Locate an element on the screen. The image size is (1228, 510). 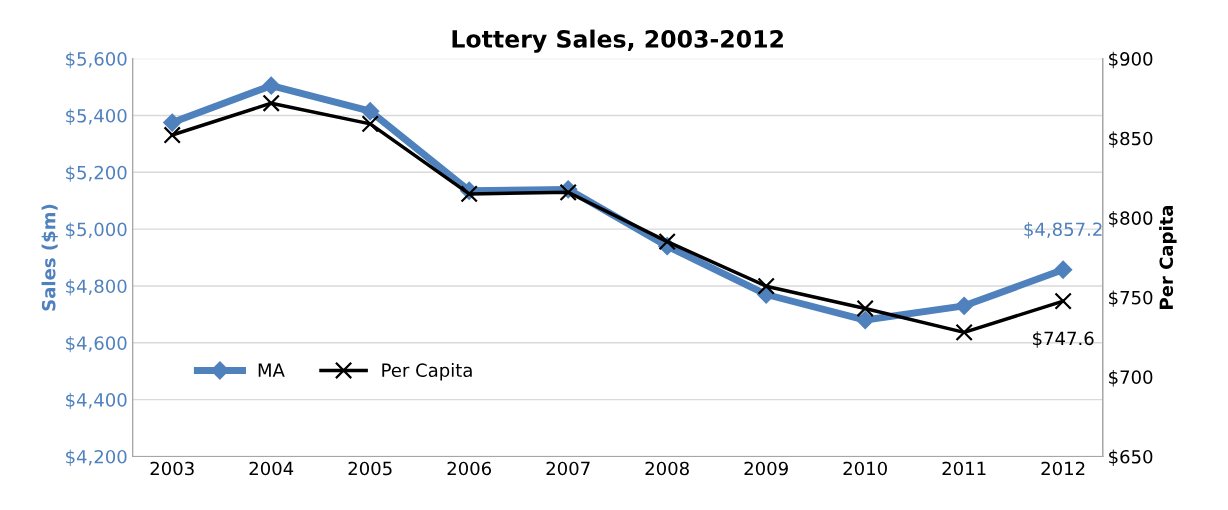
data-label: $747.6 is located at coordinates (1063, 339).